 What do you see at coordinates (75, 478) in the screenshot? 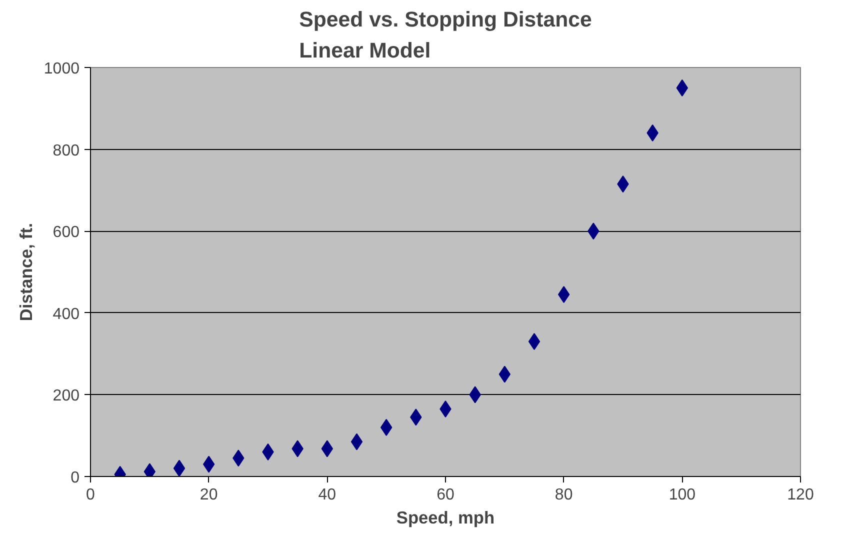
I see `y-tick-label: 0` at bounding box center [75, 478].